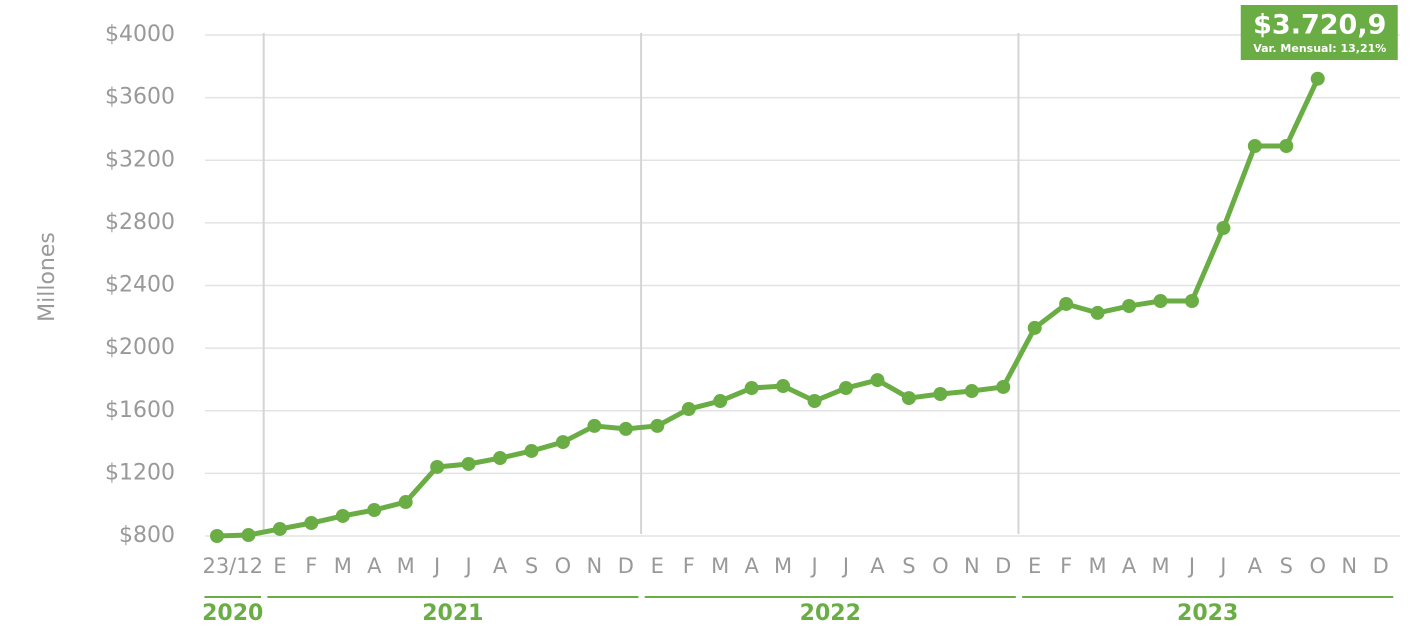  I want to click on year-label: 2022, so click(830, 613).